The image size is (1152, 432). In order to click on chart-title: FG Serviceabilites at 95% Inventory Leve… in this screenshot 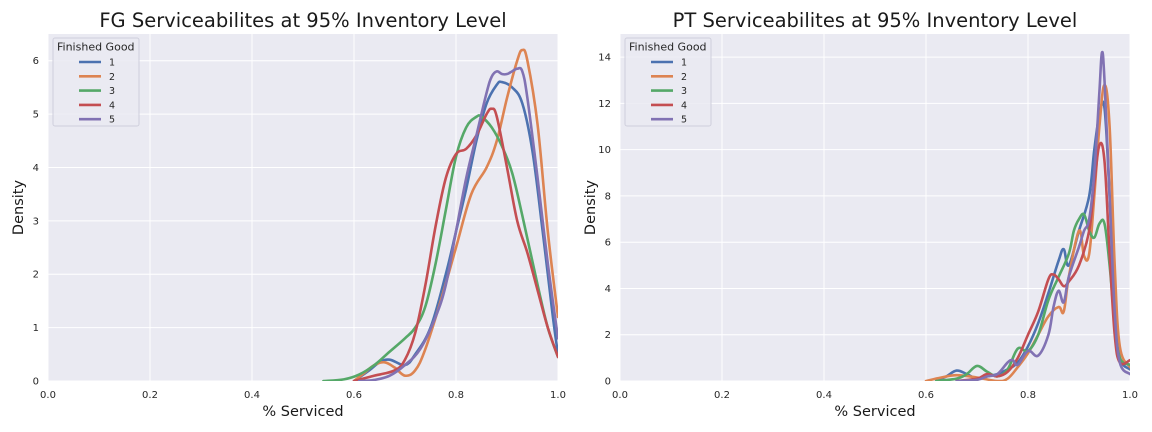, I will do `click(302, 20)`.